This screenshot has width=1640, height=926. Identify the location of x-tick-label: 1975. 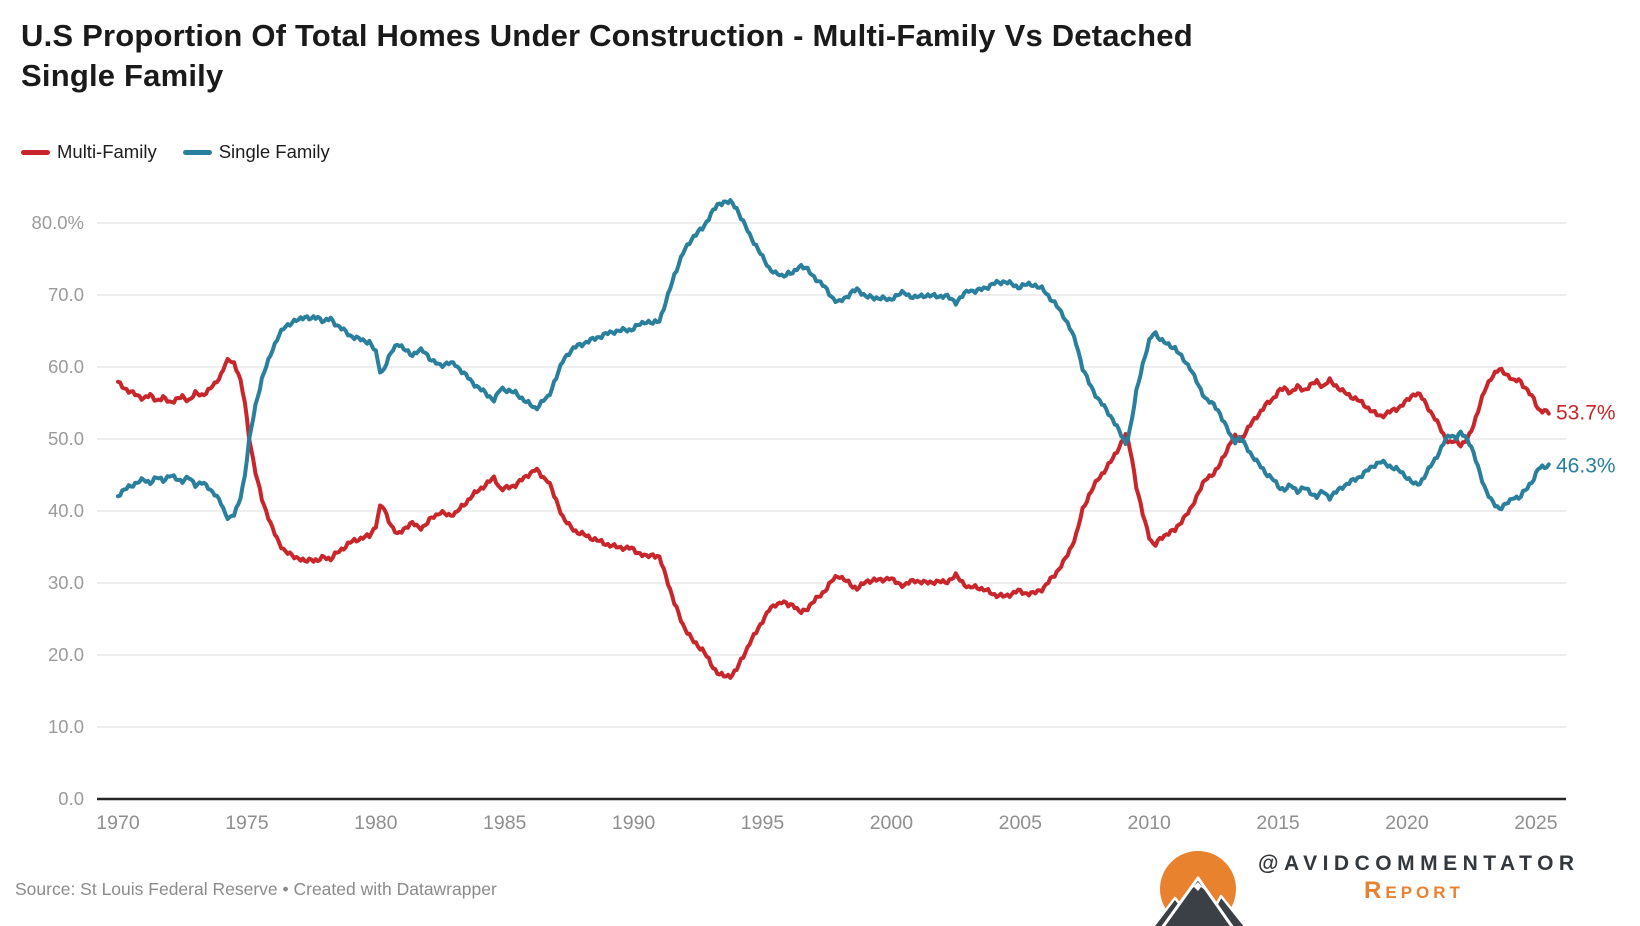
(247, 823).